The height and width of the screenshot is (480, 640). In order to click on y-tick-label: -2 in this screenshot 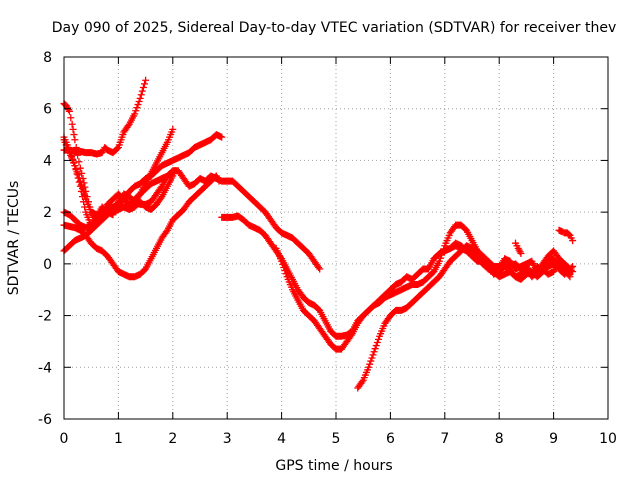, I will do `click(45, 317)`.